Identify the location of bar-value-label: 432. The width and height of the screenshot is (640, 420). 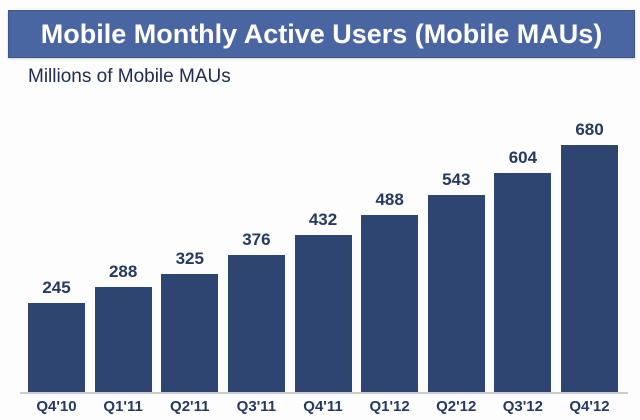
(323, 219).